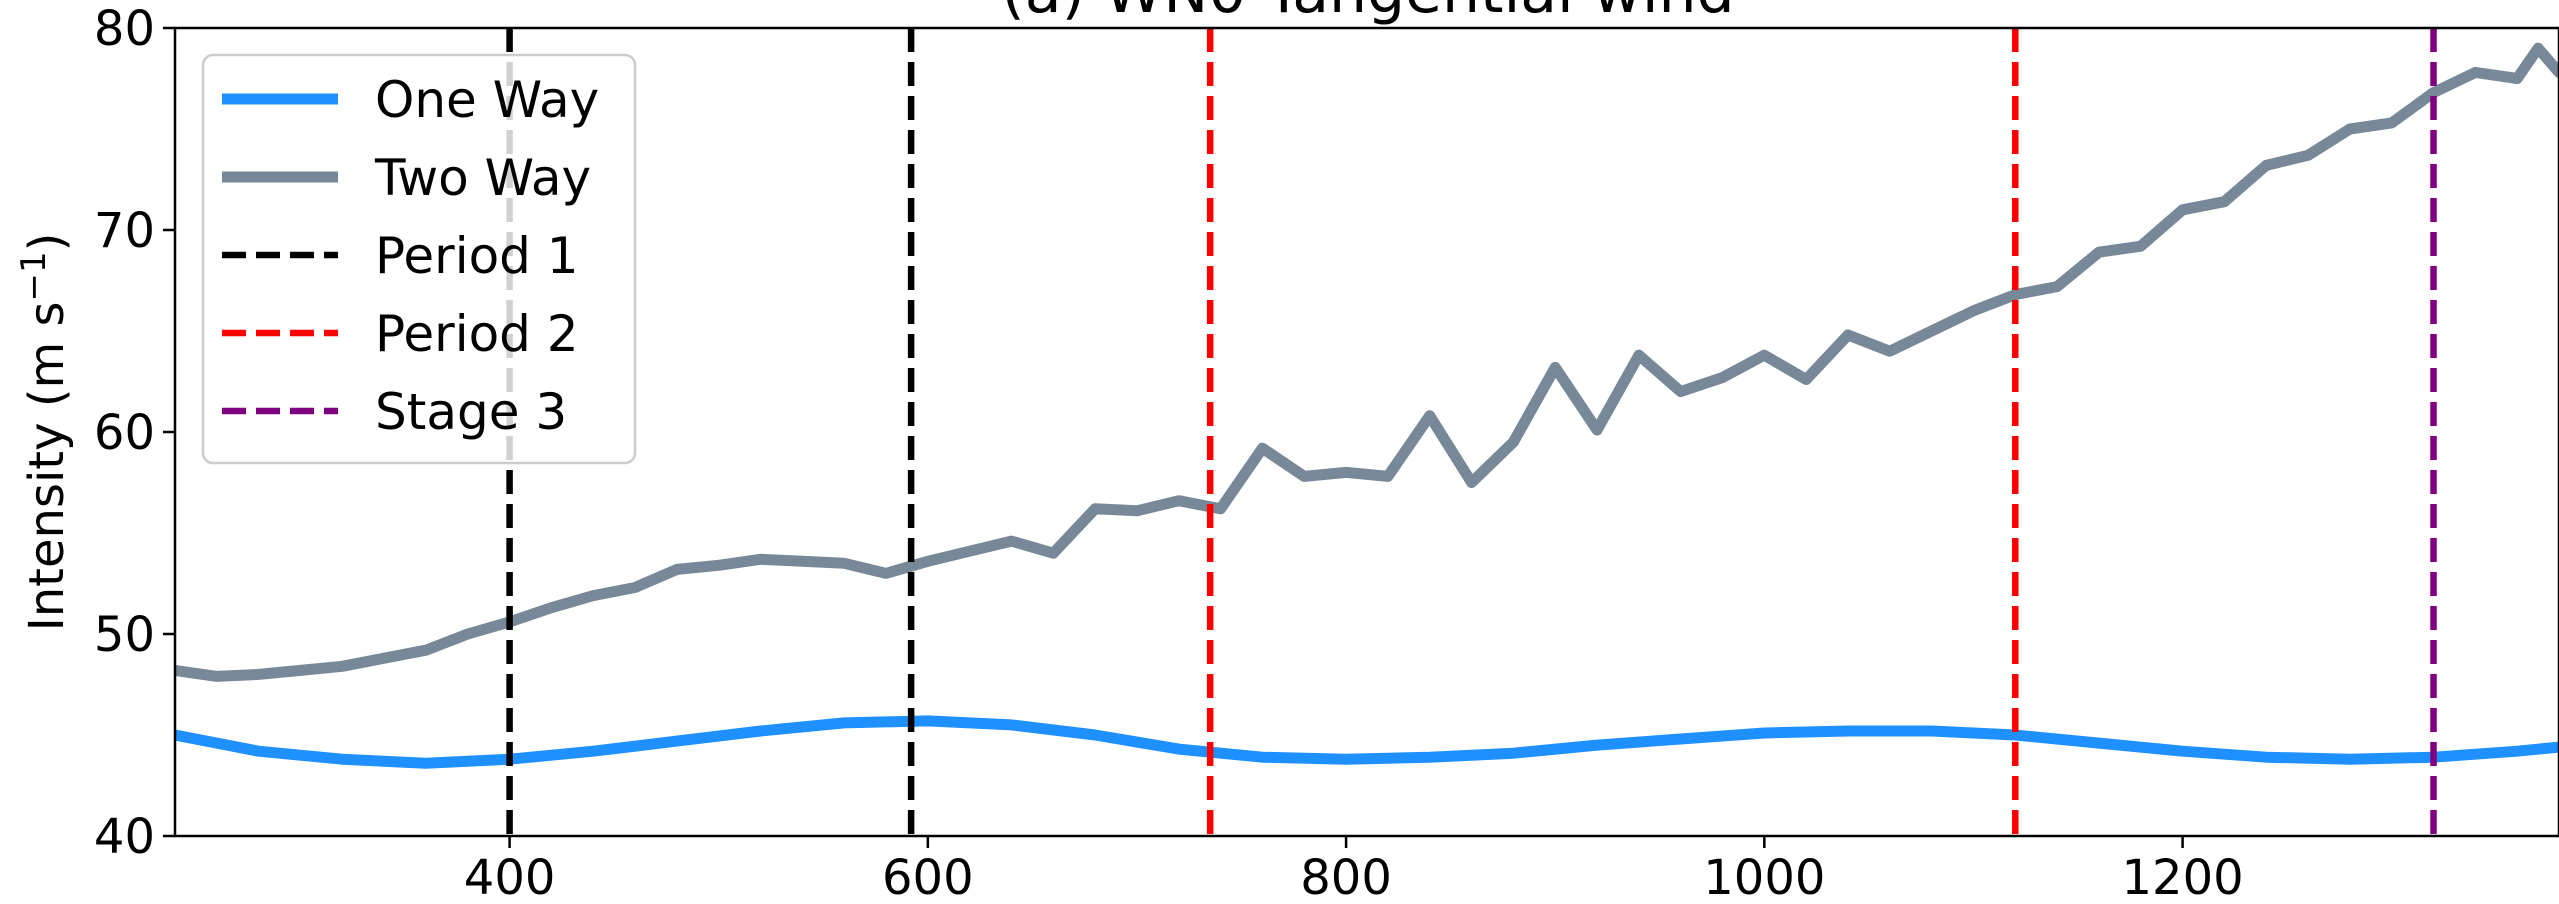 This screenshot has width=2559, height=904. I want to click on legend-label-period-1: Period 1, so click(477, 256).